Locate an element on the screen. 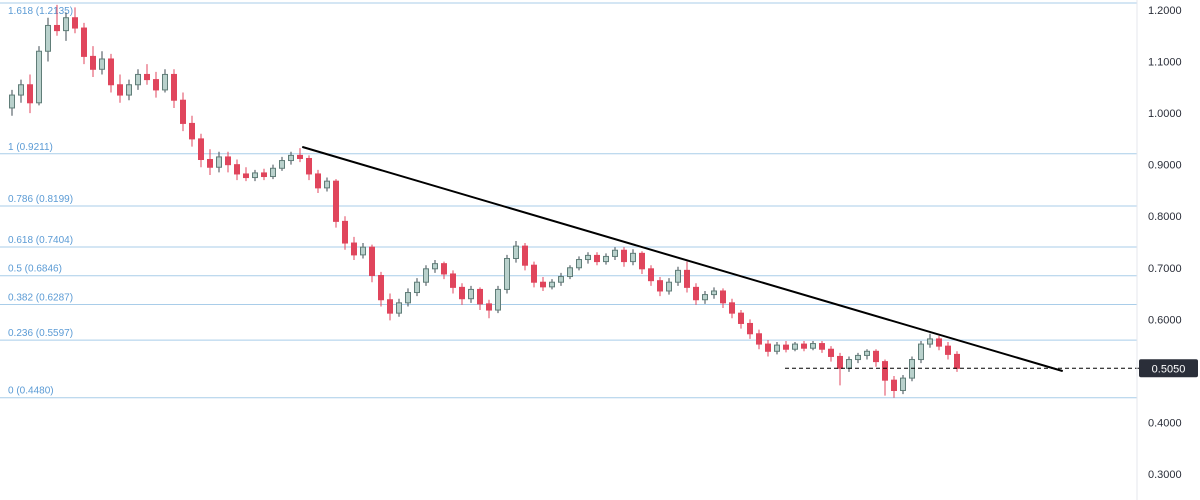 This screenshot has height=500, width=1200. price-axis-tick-label: 0.9000 is located at coordinates (1165, 166).